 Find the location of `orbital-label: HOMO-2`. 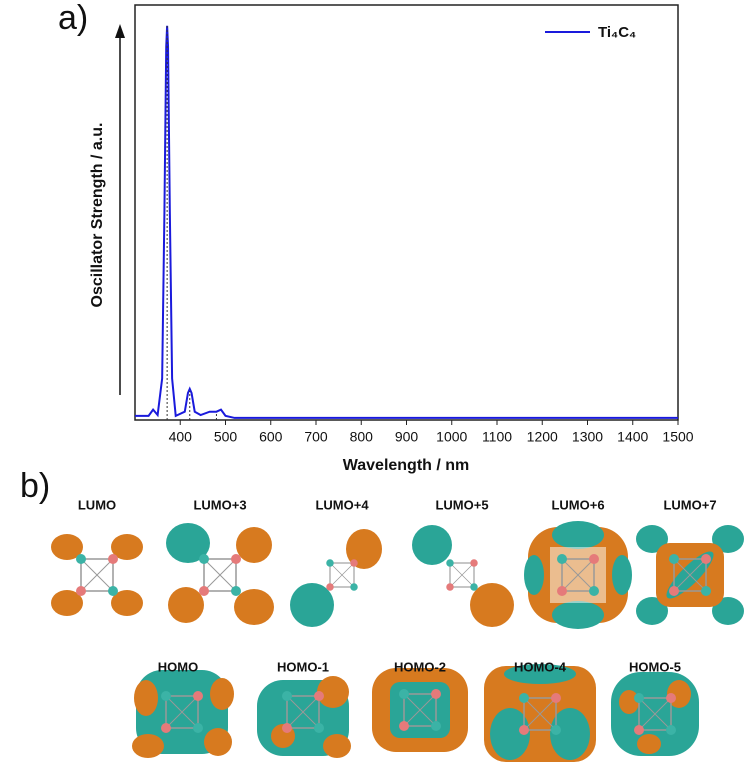

orbital-label: HOMO-2 is located at coordinates (420, 666).